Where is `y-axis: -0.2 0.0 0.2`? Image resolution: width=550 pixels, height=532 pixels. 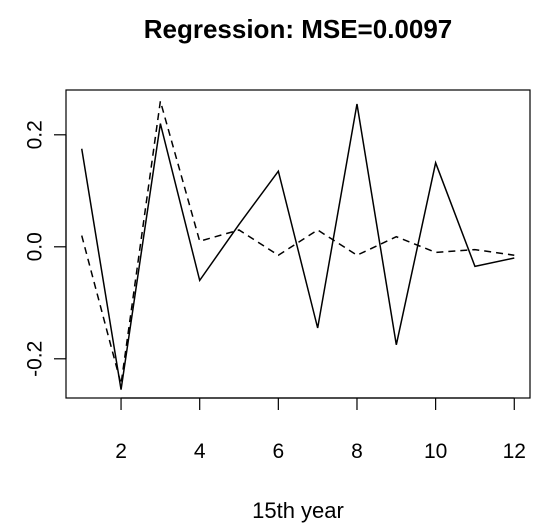
y-axis: -0.2 0.0 0.2 is located at coordinates (45, 248).